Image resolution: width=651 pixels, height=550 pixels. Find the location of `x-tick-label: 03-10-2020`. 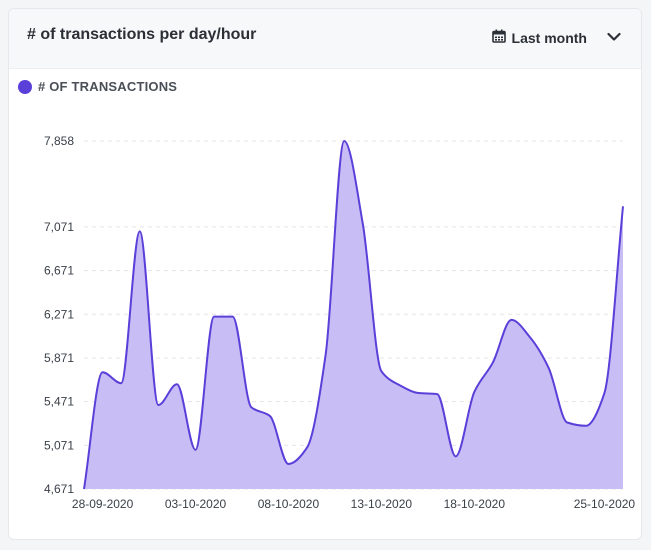

x-tick-label: 03-10-2020 is located at coordinates (196, 504).